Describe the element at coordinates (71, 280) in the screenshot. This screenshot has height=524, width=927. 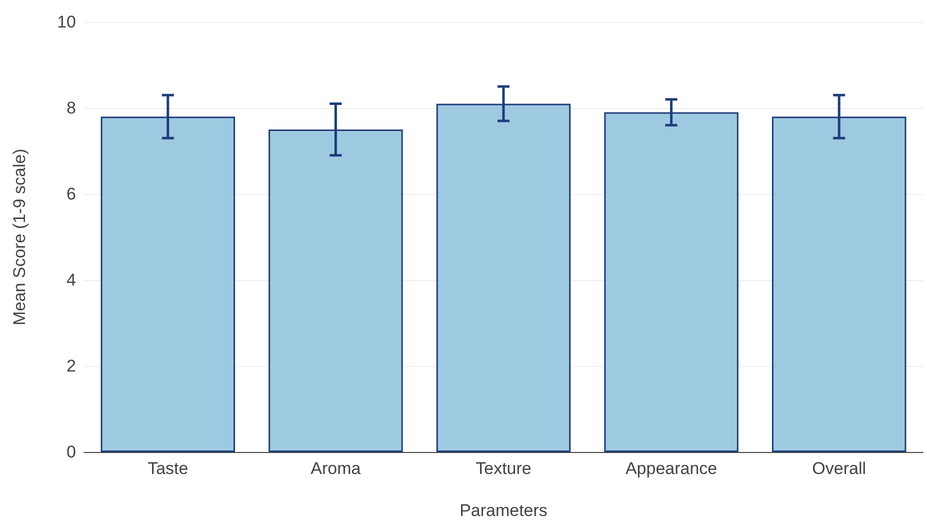
I see `y-tick-label: 4` at that location.